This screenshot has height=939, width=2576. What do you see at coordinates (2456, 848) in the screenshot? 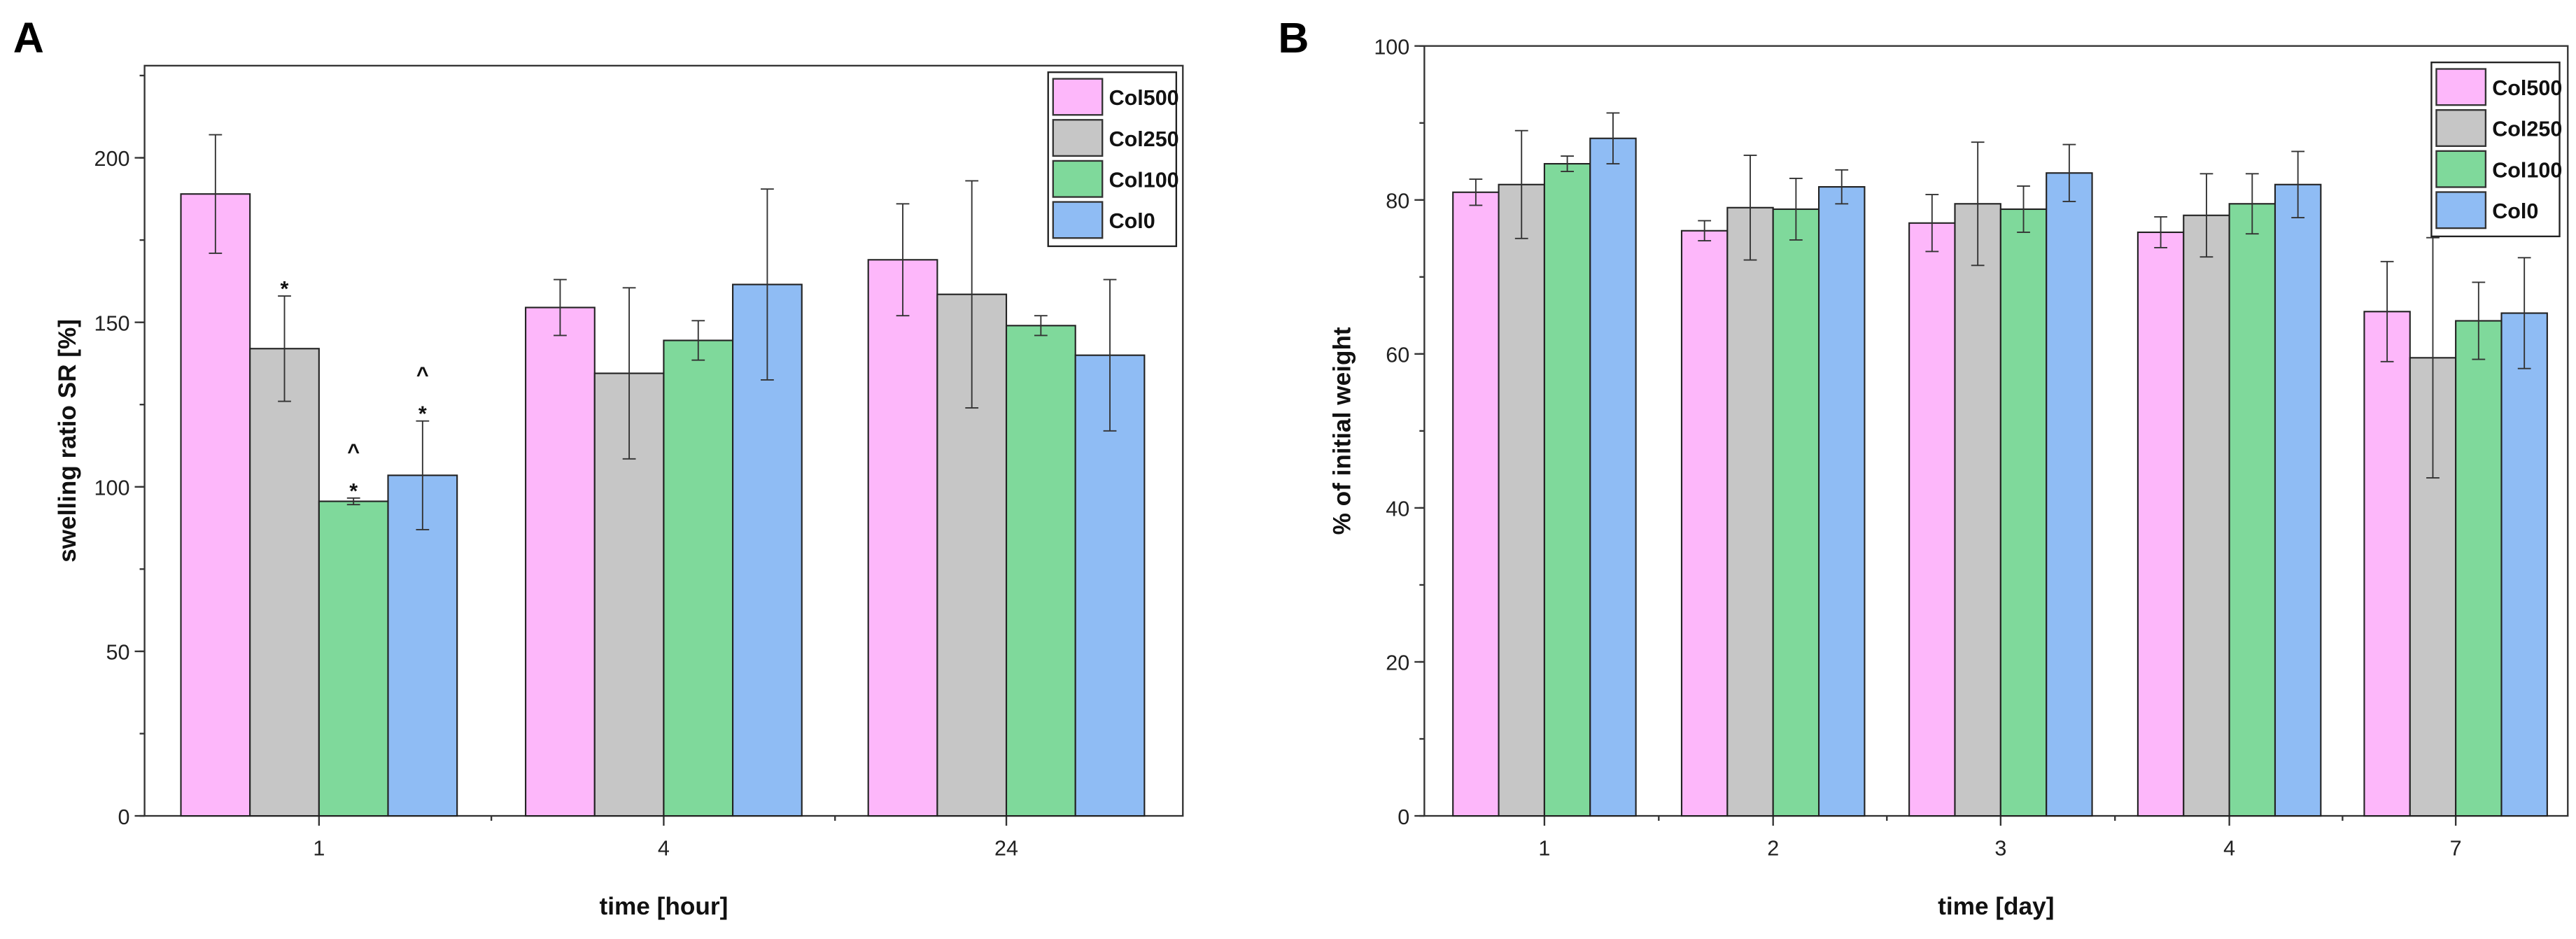
I see `x-tick-label: 7` at bounding box center [2456, 848].